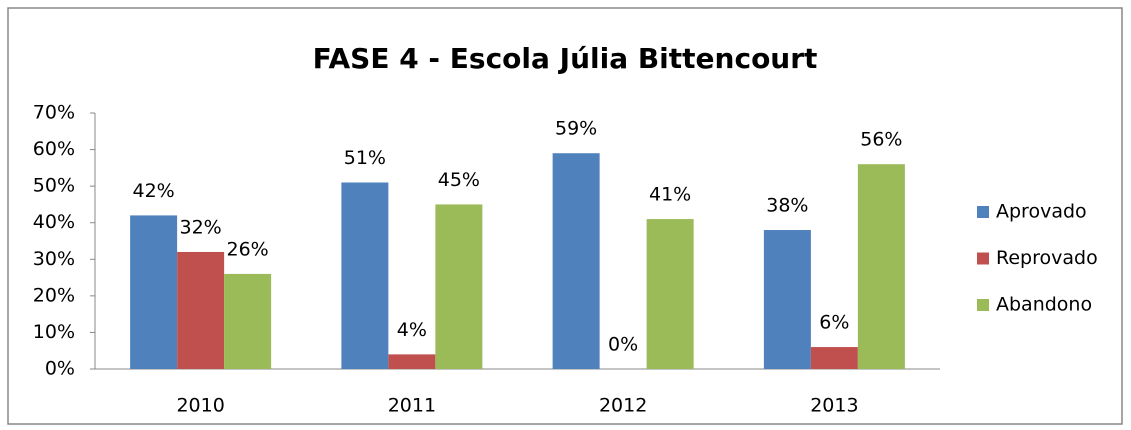 The image size is (1131, 430). I want to click on y-tick-label: 70%, so click(54, 113).